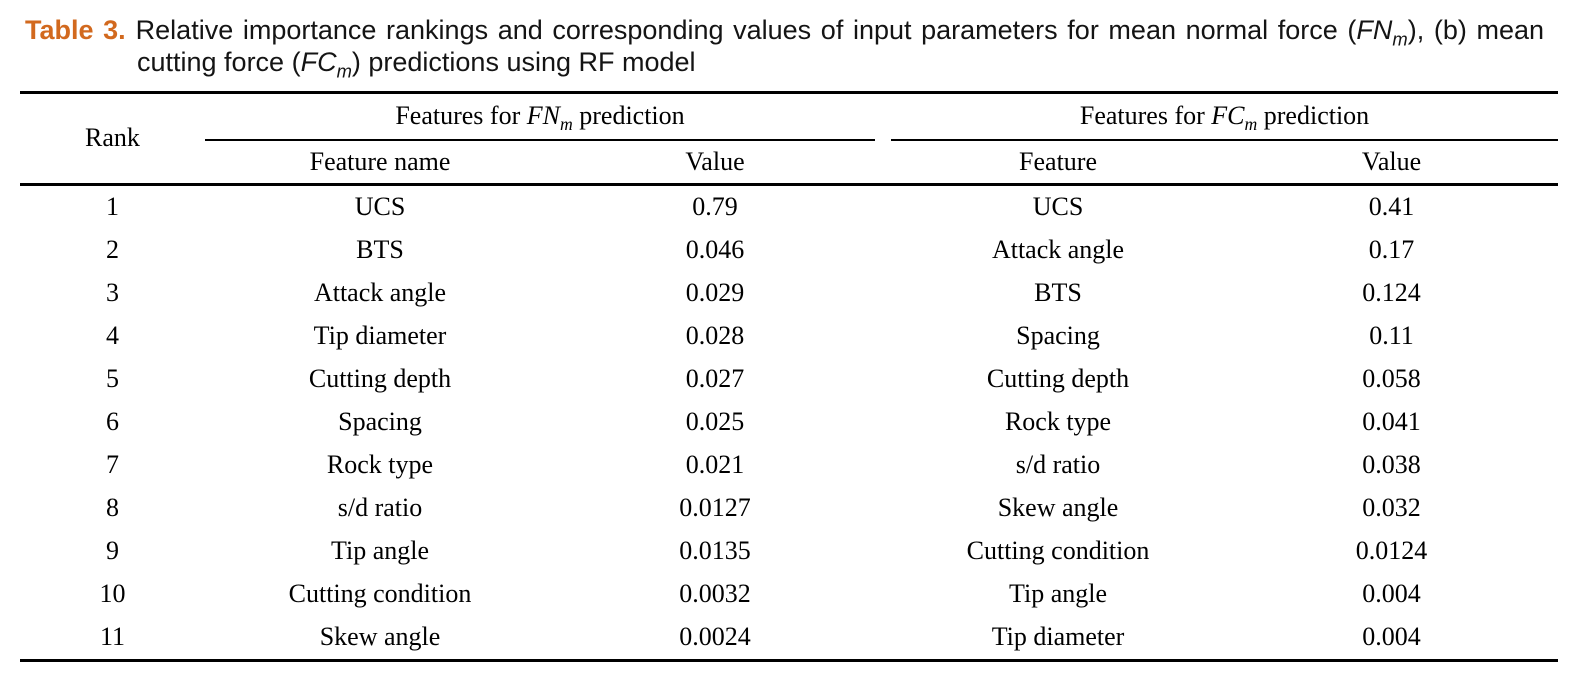 The width and height of the screenshot is (1584, 696). Describe the element at coordinates (715, 379) in the screenshot. I see `fnm-value-cell: 0.027` at that location.